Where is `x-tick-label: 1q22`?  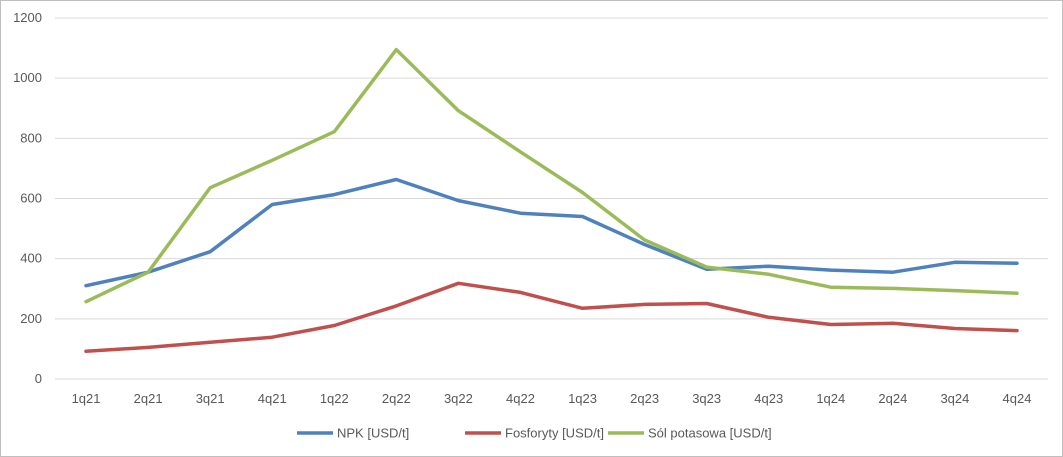
x-tick-label: 1q22 is located at coordinates (334, 398).